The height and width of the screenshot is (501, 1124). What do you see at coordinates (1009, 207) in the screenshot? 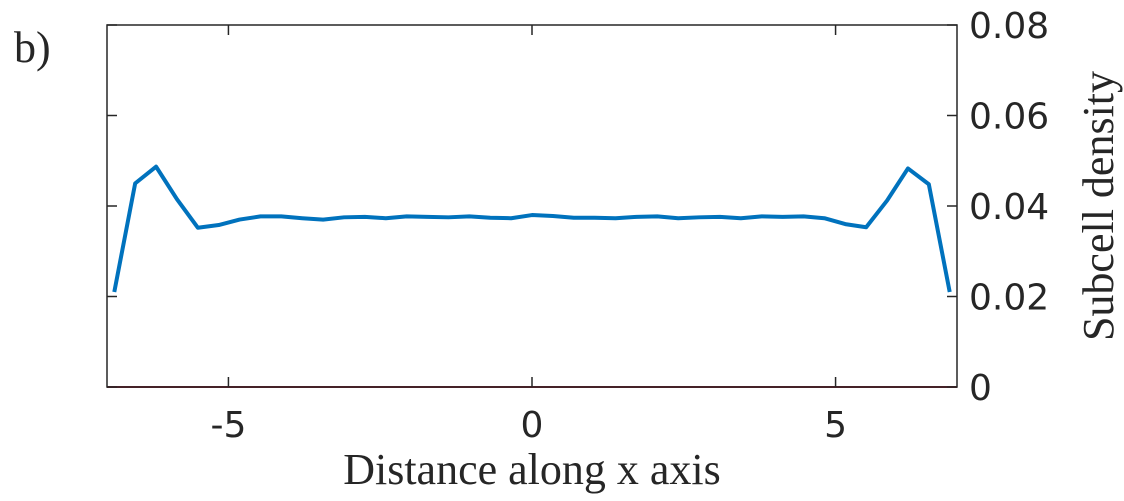
I see `y-tick-label: 0.04` at bounding box center [1009, 207].